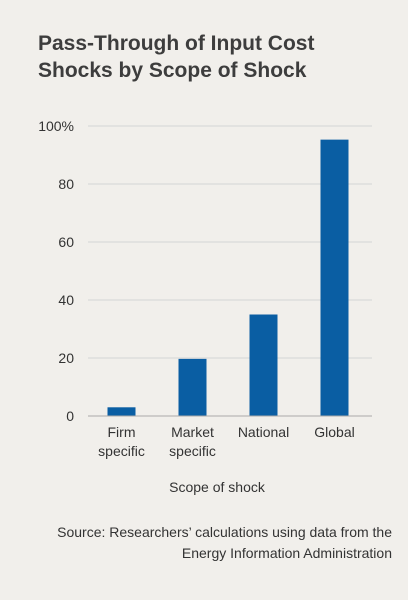 The image size is (408, 600). Describe the element at coordinates (70, 416) in the screenshot. I see `y-tick-label: 0` at that location.